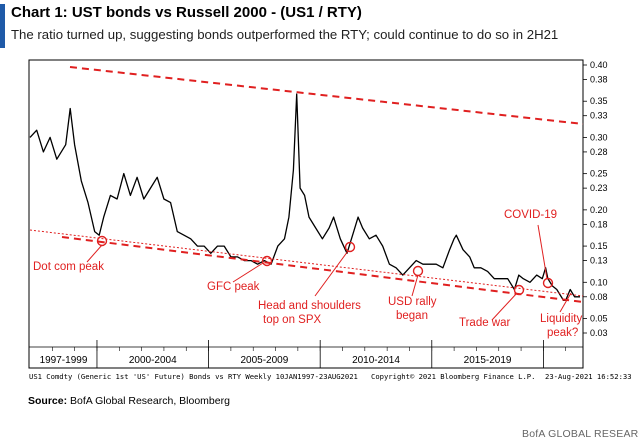 Image resolution: width=639 pixels, height=448 pixels. I want to click on x-tick-label: 2000-2004, so click(153, 360).